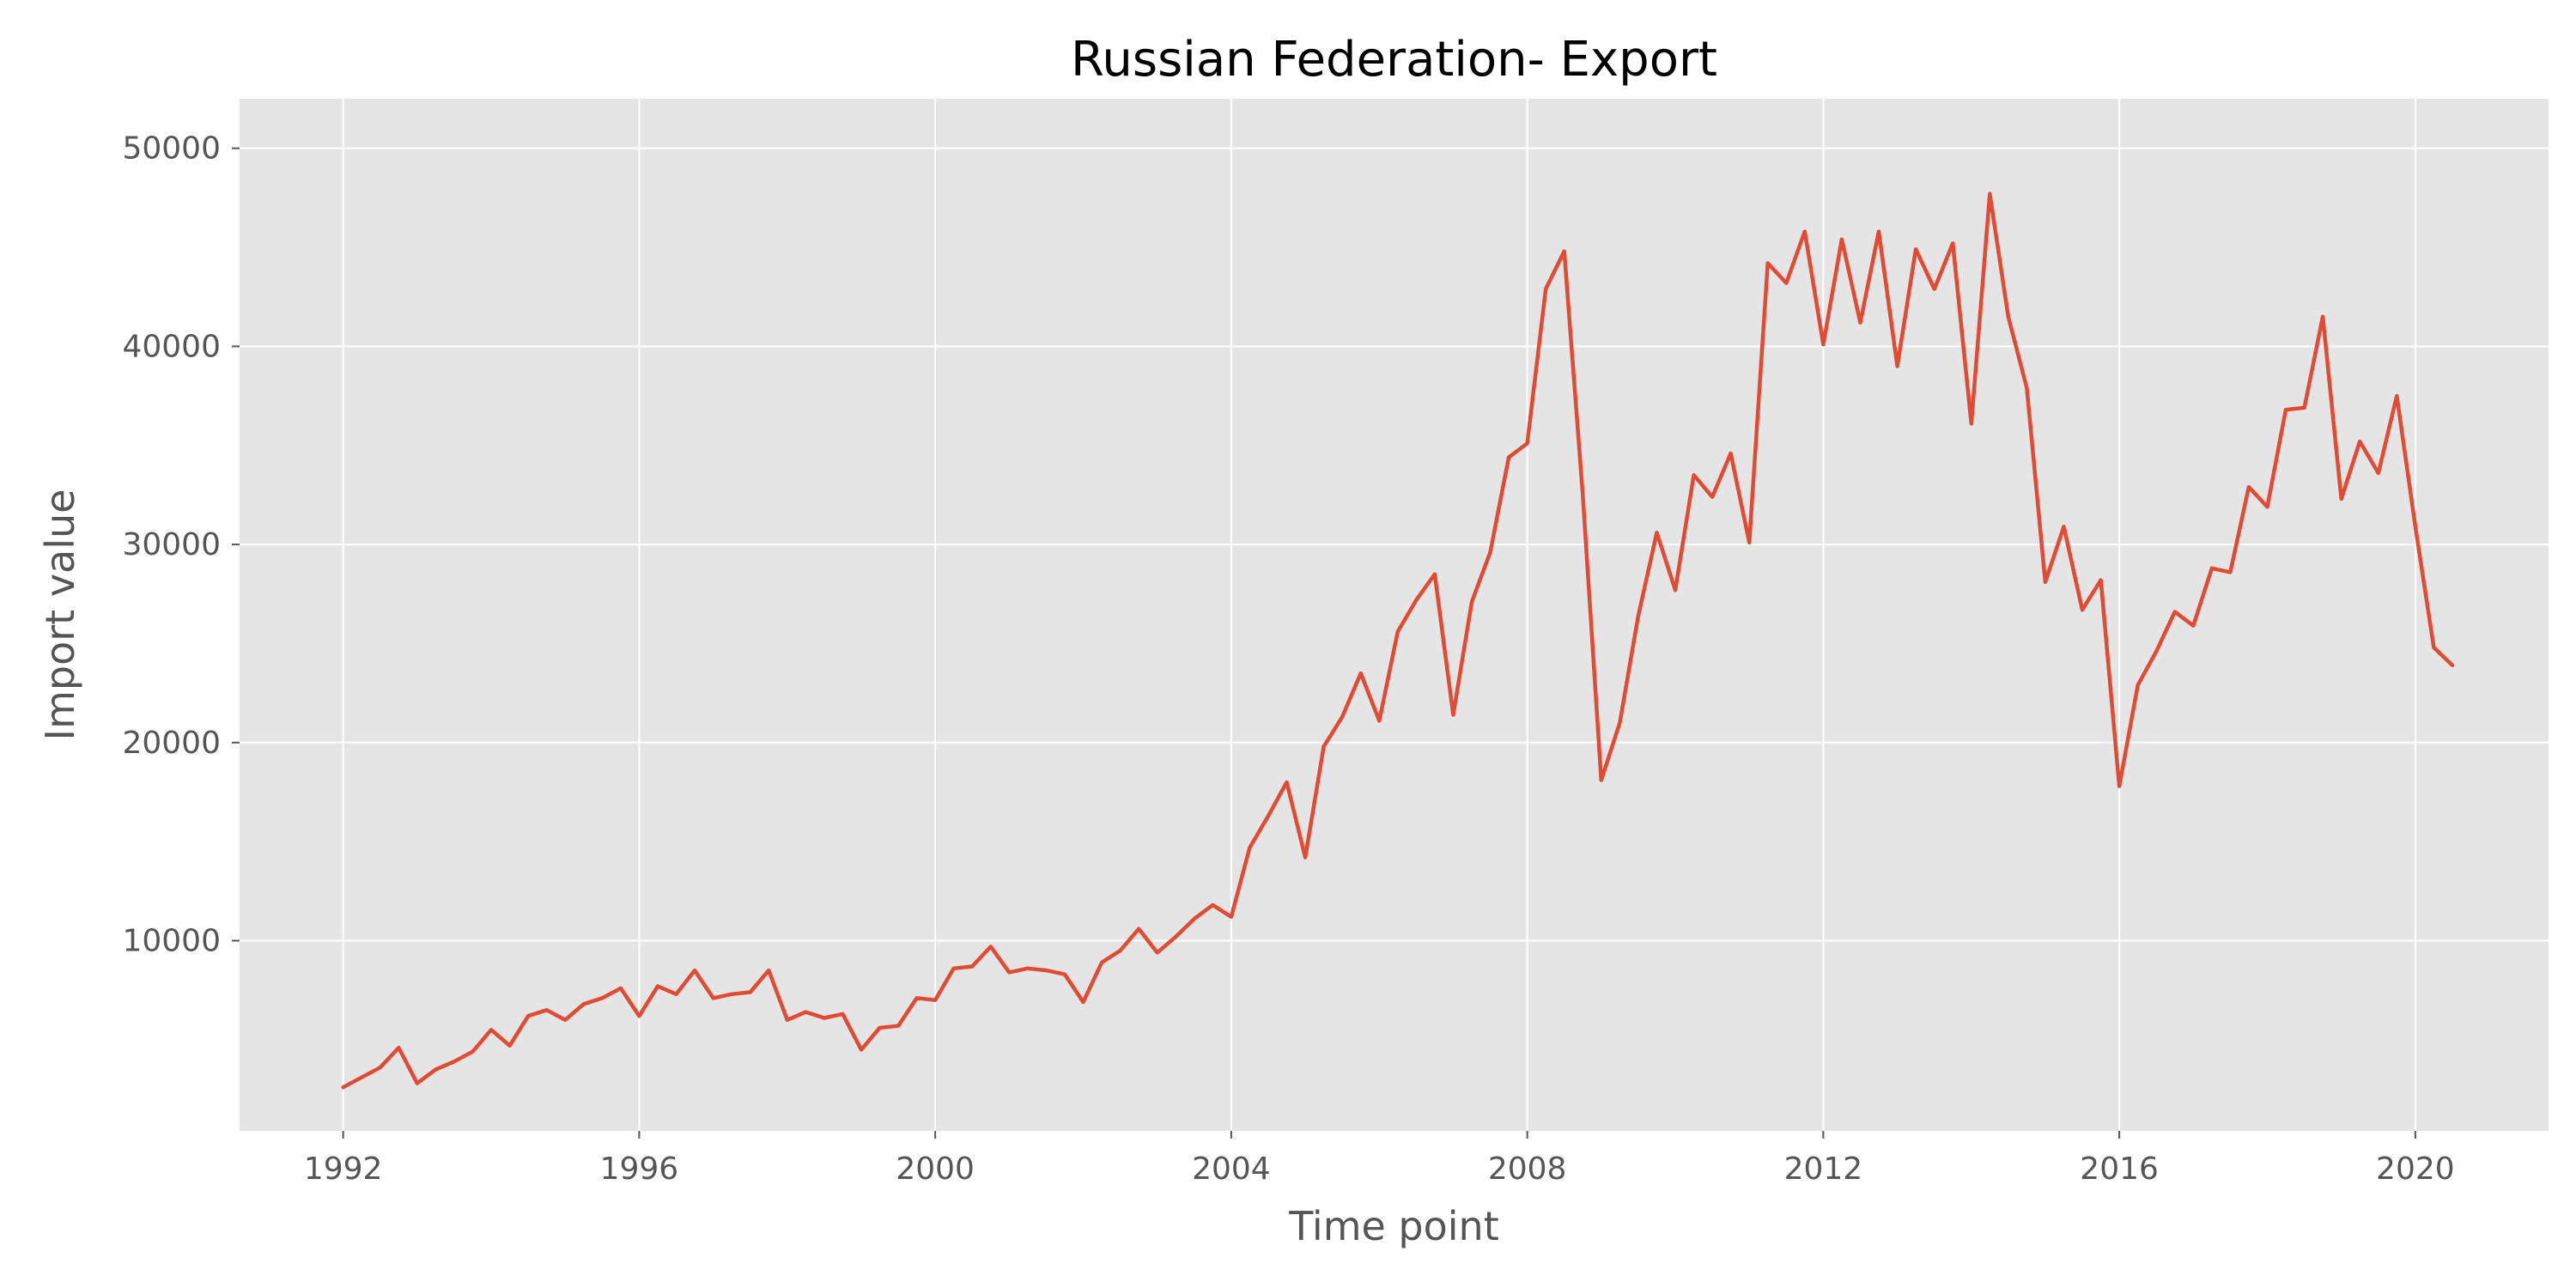  I want to click on chart-title: Russian Federation- Export, so click(1394, 60).